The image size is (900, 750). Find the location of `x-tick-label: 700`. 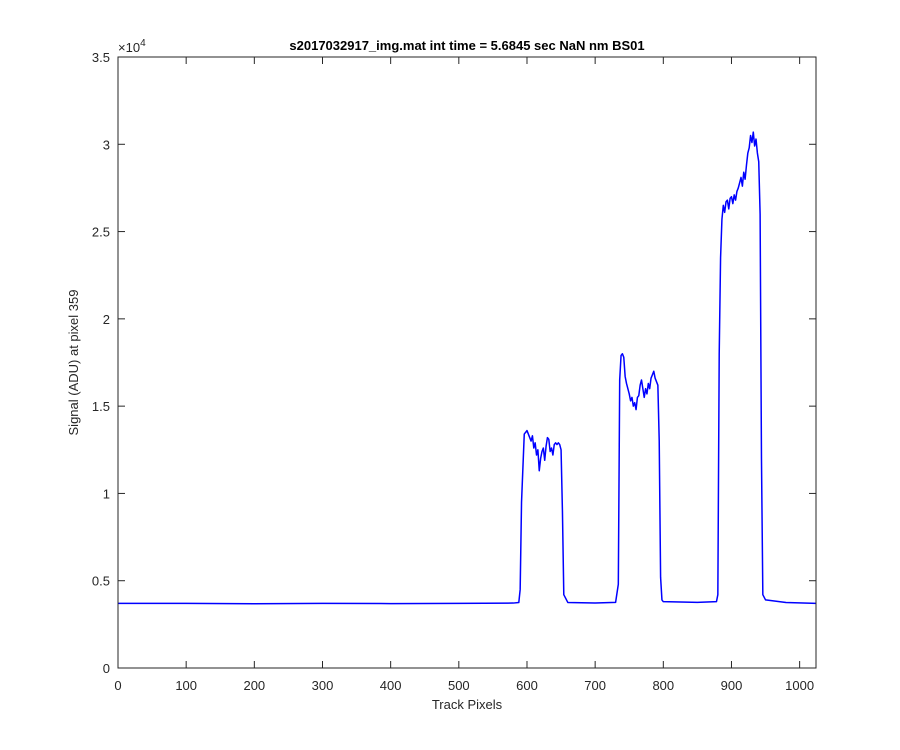

x-tick-label: 700 is located at coordinates (595, 685).